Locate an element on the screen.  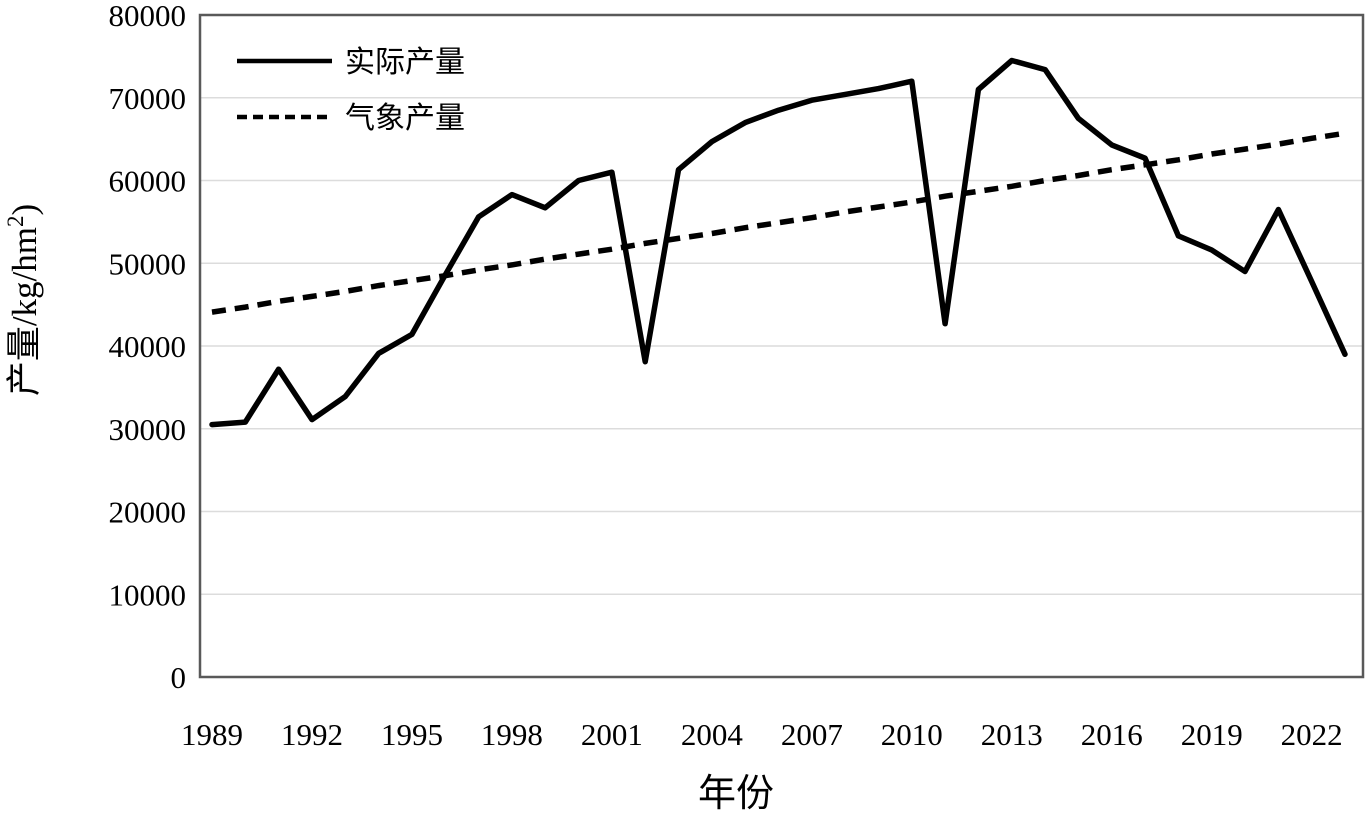
y-tick-label-0: 0 is located at coordinates (179, 677).